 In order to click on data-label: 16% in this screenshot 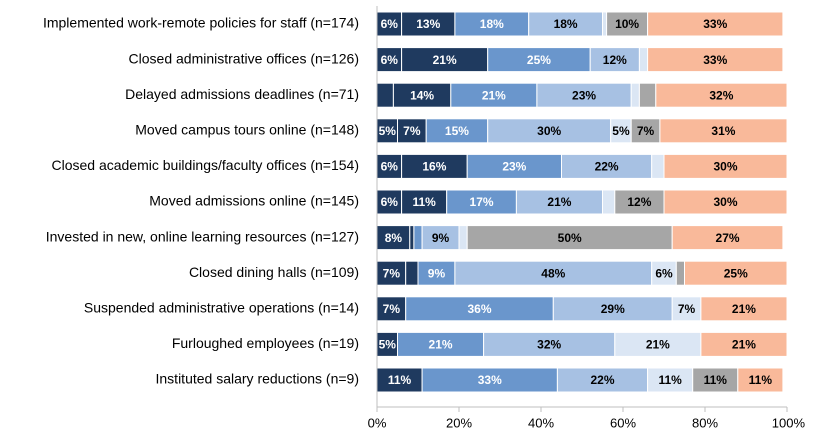, I will do `click(434, 167)`.